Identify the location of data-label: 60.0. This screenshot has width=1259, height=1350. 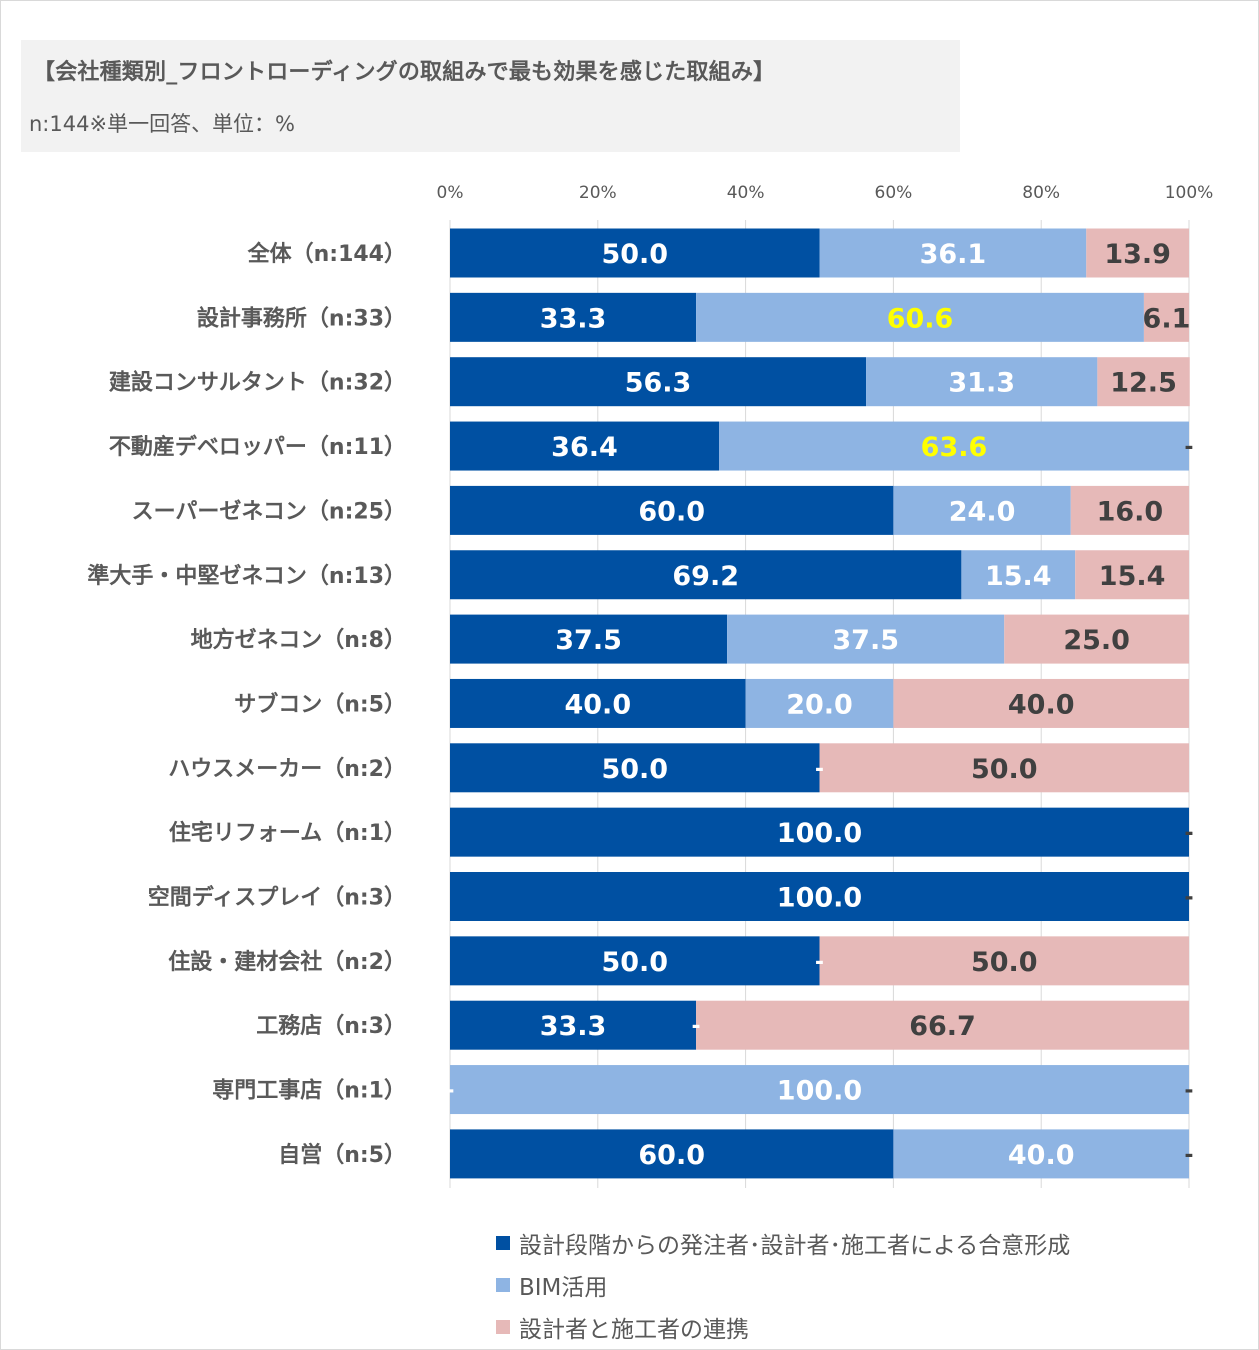
(671, 1155).